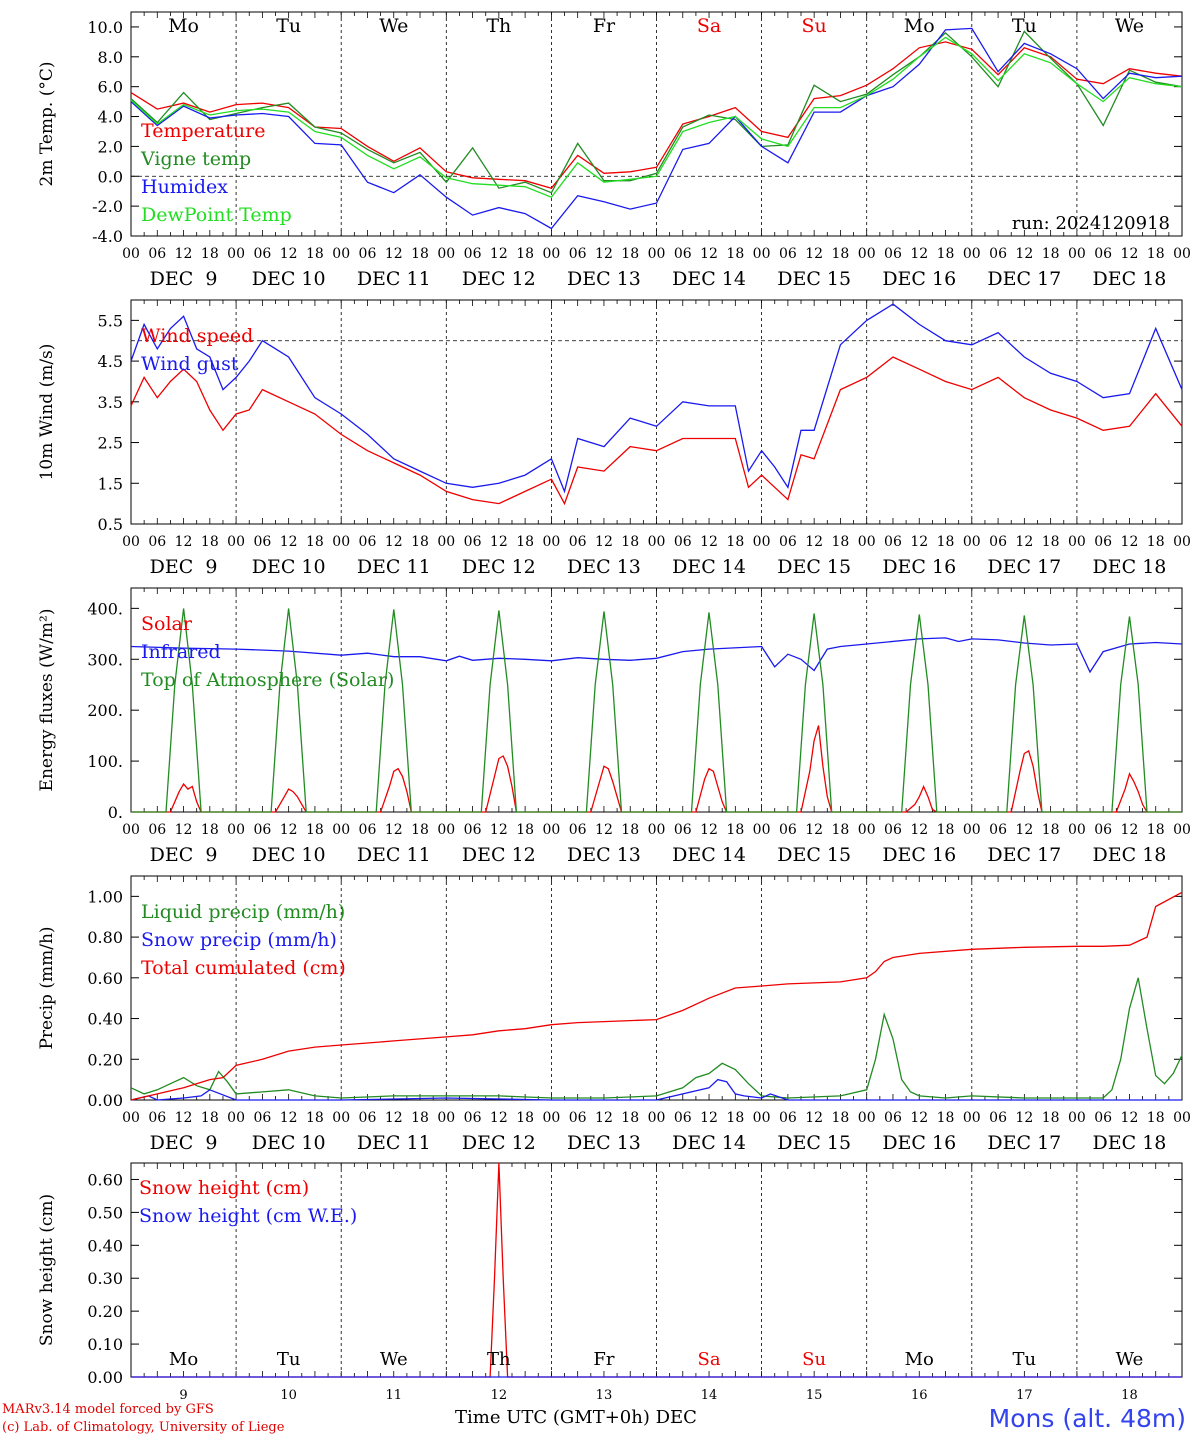  I want to click on credit-line-1: MARv3.14 model forced by GFS, so click(108, 1409).